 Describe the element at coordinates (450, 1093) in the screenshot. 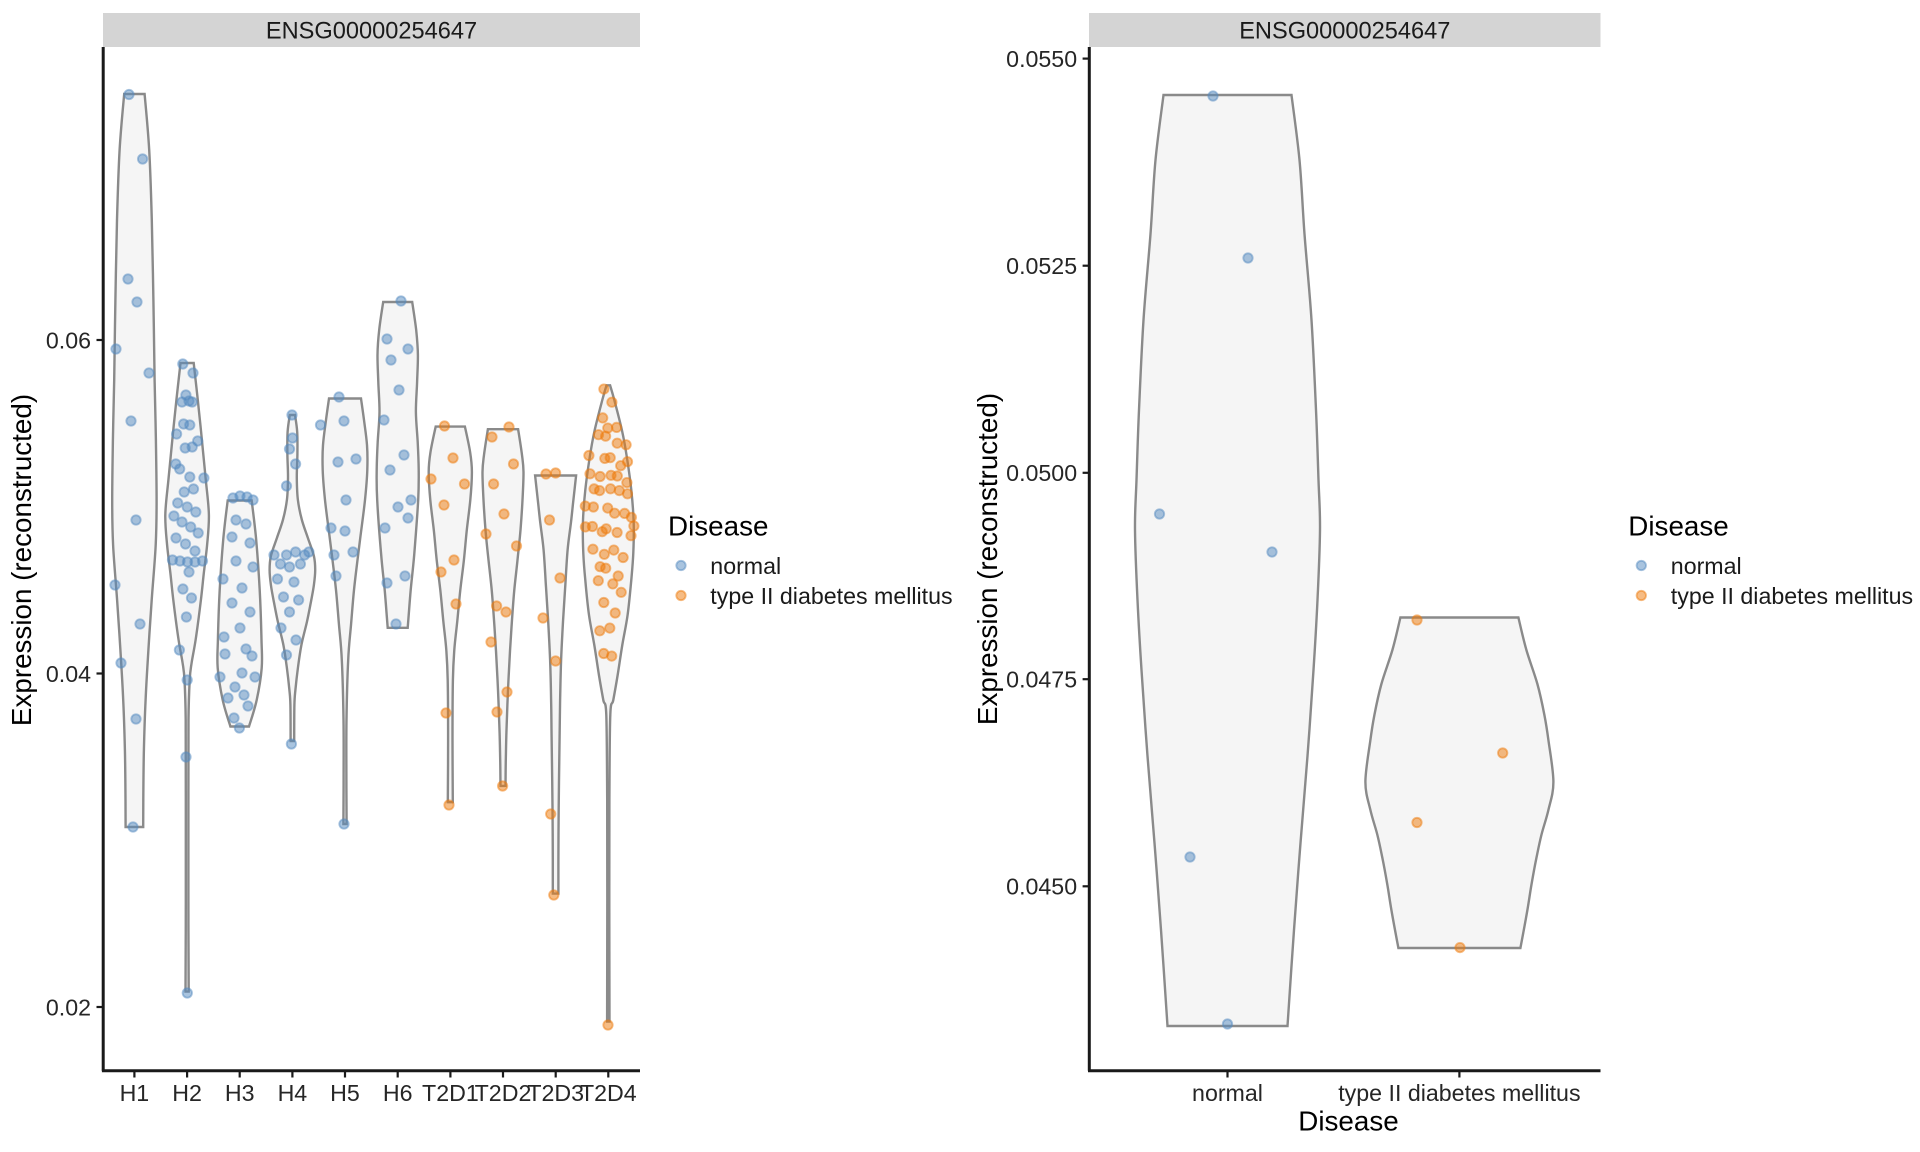

I see `svg-text: T2D1` at that location.